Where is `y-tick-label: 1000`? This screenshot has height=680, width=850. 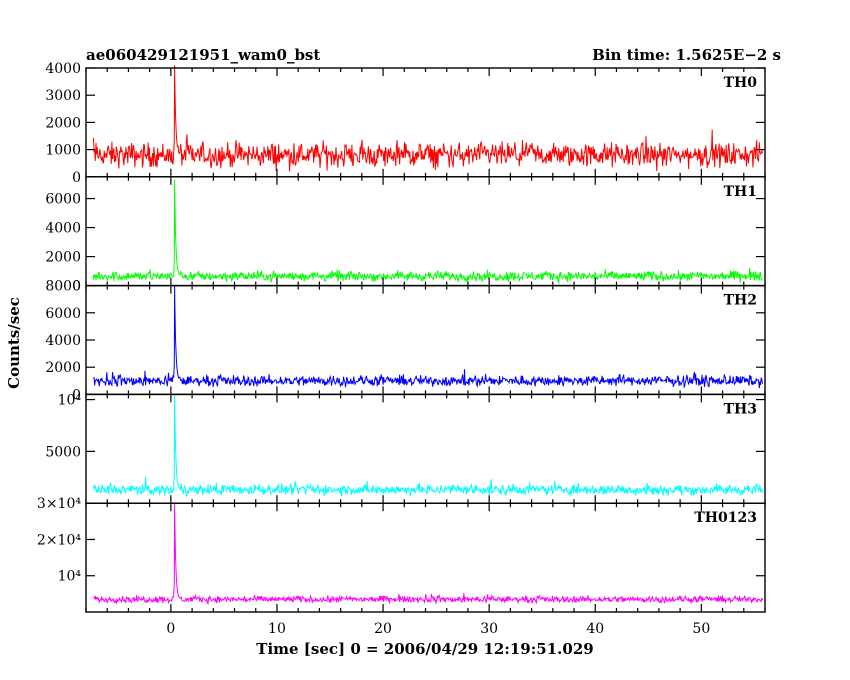 y-tick-label: 1000 is located at coordinates (63, 151).